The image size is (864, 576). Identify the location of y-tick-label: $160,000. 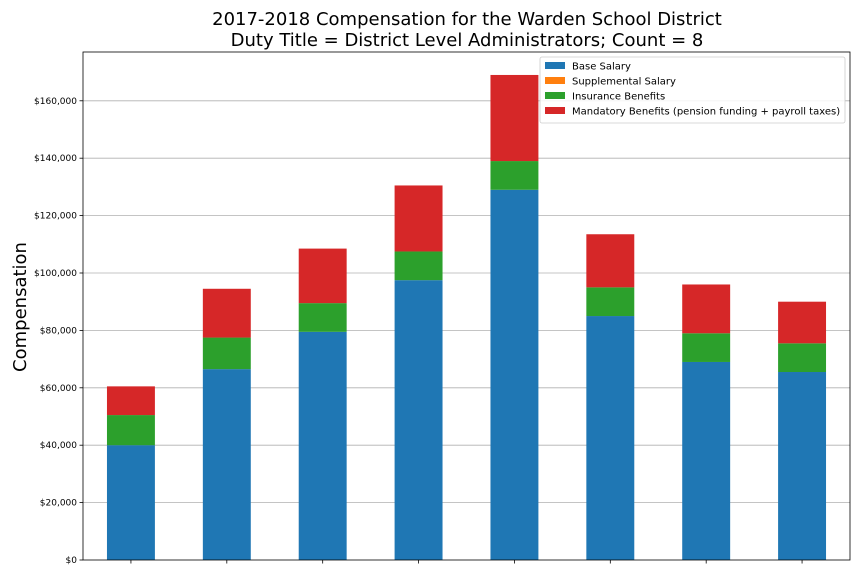
(55, 102).